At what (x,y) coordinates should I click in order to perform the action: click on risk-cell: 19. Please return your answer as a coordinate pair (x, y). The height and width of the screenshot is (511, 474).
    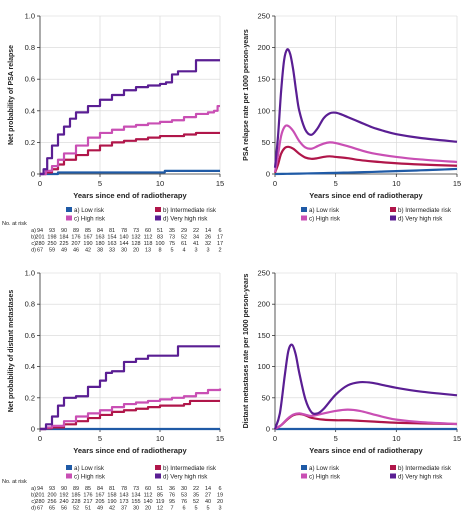
    Looking at the image, I should click on (220, 496).